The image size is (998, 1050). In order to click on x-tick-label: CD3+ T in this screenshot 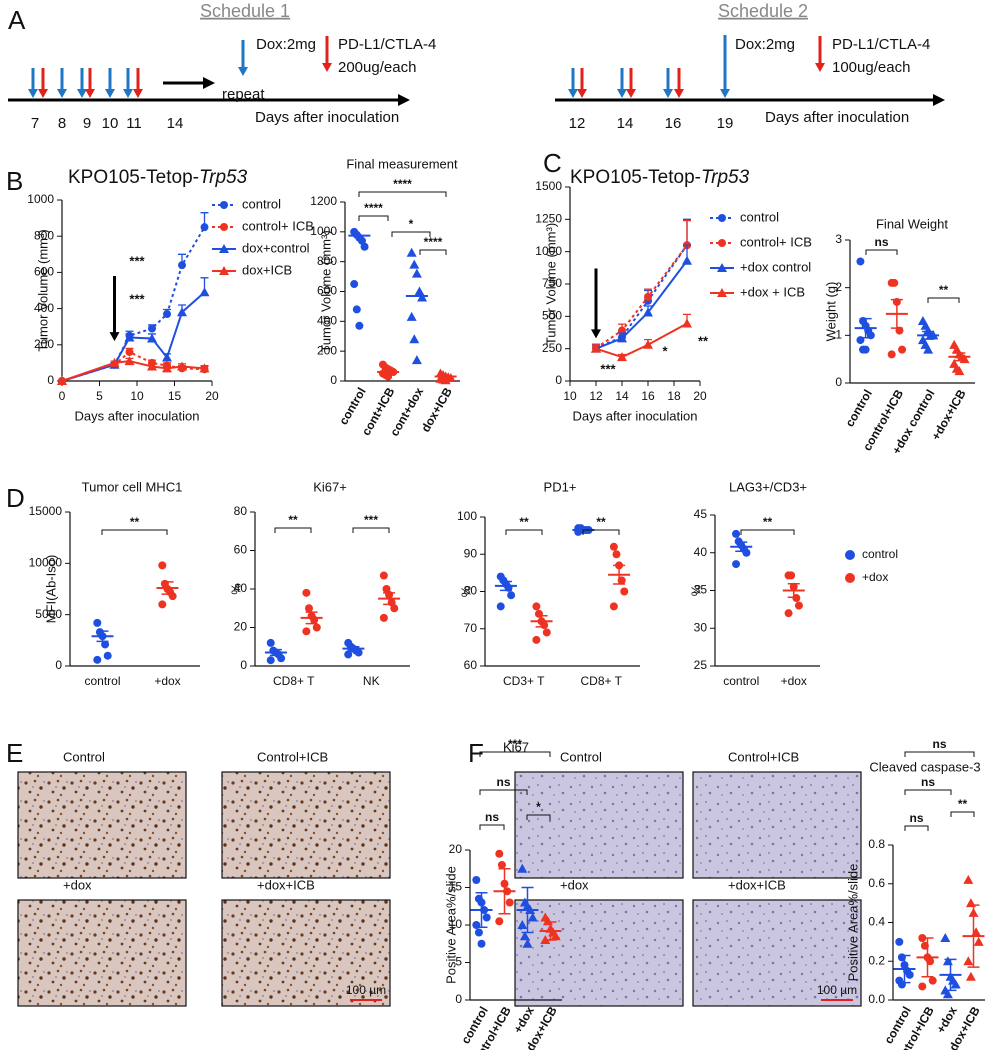, I will do `click(524, 681)`.